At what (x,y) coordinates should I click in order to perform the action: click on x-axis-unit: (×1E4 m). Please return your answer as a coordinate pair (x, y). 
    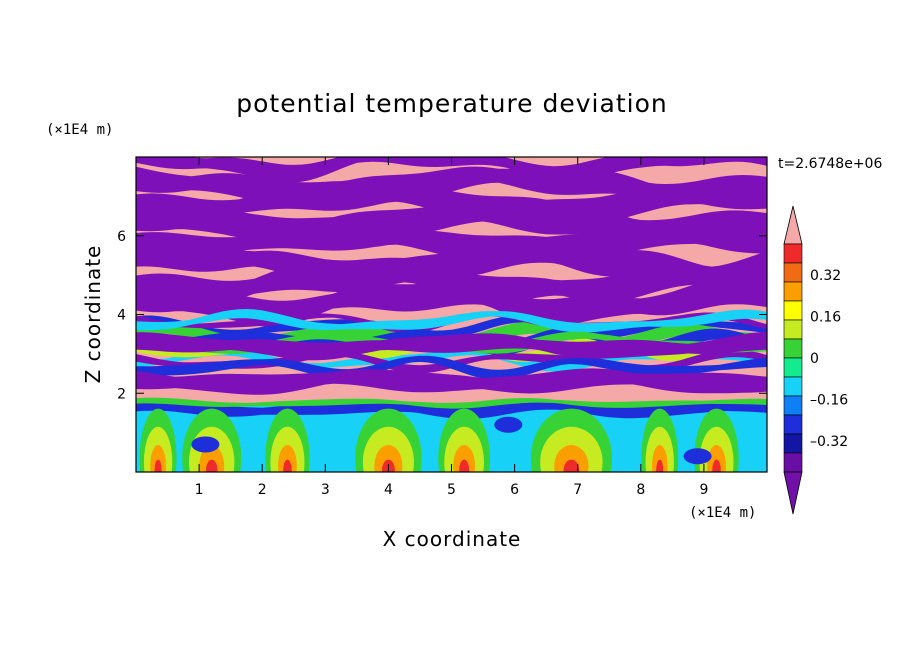
    Looking at the image, I should click on (722, 513).